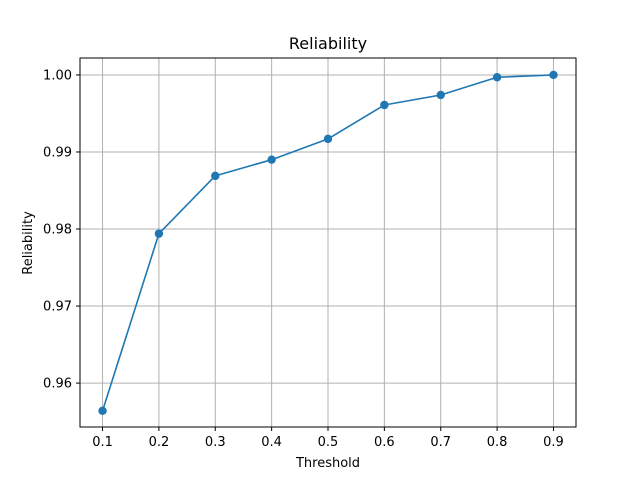 The width and height of the screenshot is (640, 480). What do you see at coordinates (271, 442) in the screenshot?
I see `x-tick-label: 0.4` at bounding box center [271, 442].